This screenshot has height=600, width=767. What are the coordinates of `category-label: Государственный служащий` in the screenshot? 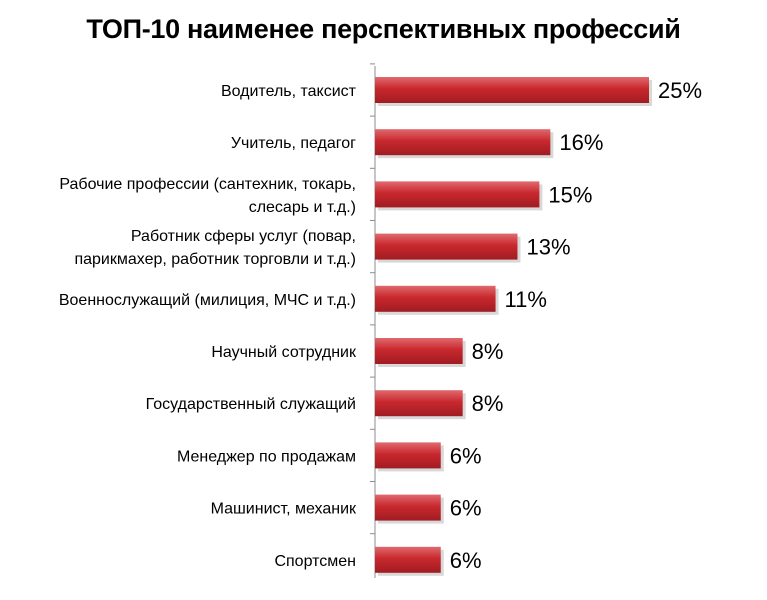 It's located at (251, 404).